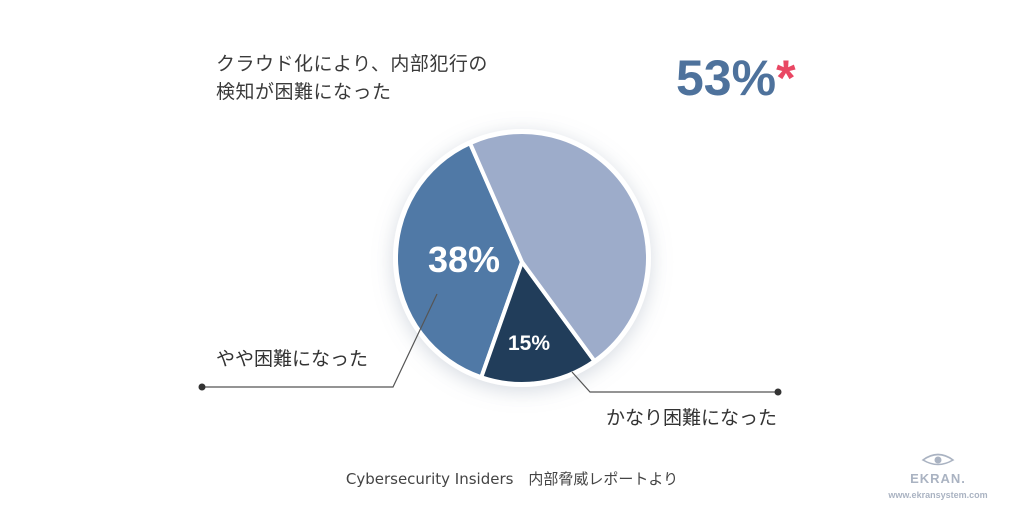  What do you see at coordinates (529, 343) in the screenshot?
I see `slice-value-very: 15%` at bounding box center [529, 343].